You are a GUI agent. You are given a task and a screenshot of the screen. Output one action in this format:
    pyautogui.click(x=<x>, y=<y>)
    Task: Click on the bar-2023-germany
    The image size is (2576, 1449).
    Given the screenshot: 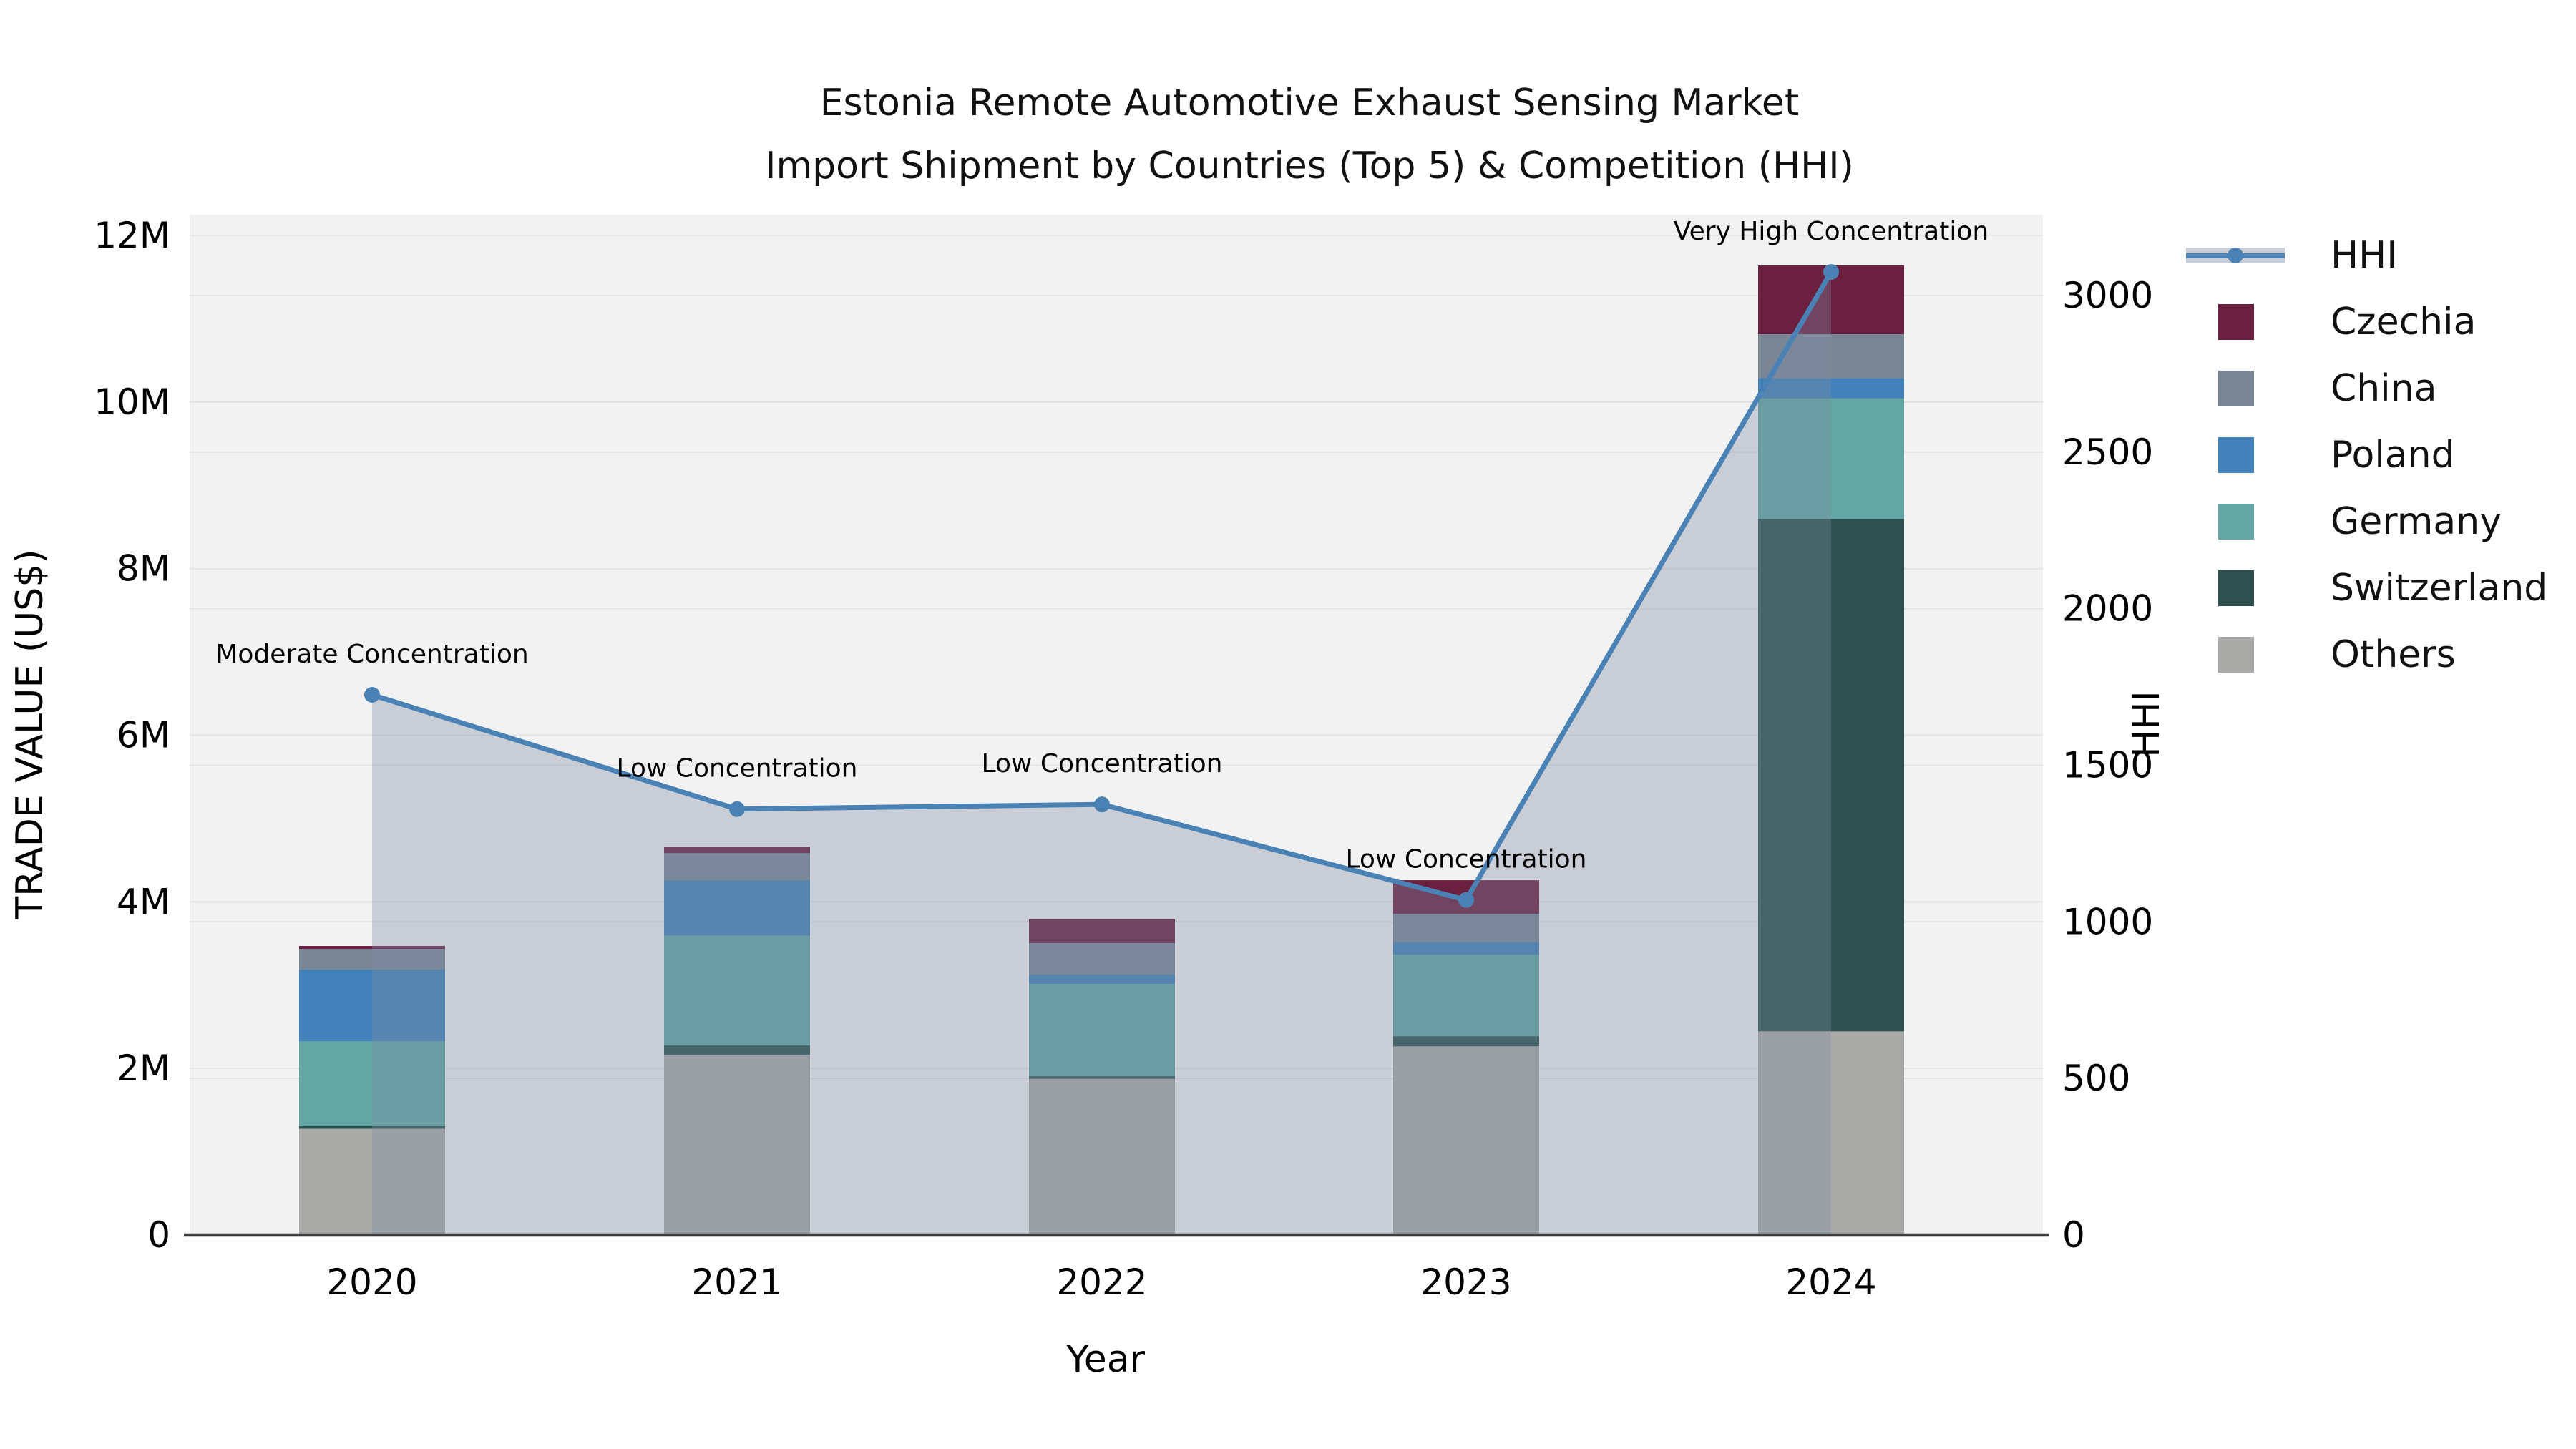 What is the action you would take?
    pyautogui.click(x=1466, y=995)
    